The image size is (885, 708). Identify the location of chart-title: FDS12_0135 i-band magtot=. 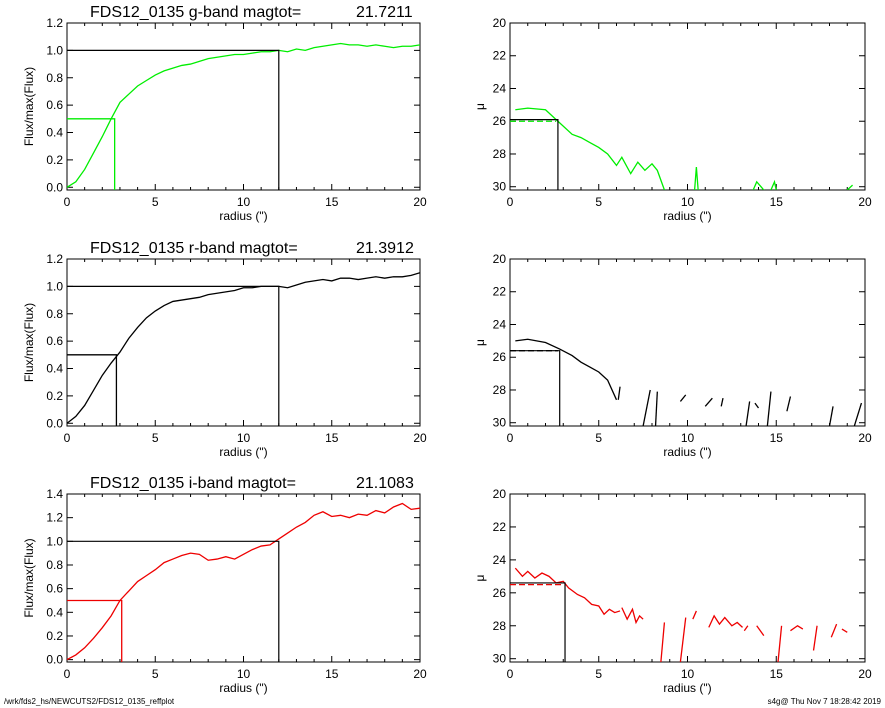
(193, 483).